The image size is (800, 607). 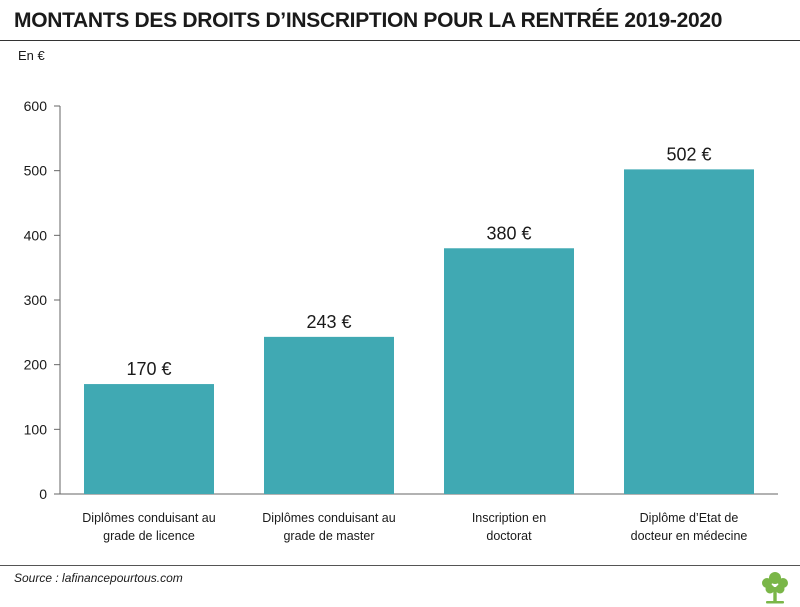 What do you see at coordinates (149, 527) in the screenshot?
I see `category-label: Diplômes conduisant au grade de licence` at bounding box center [149, 527].